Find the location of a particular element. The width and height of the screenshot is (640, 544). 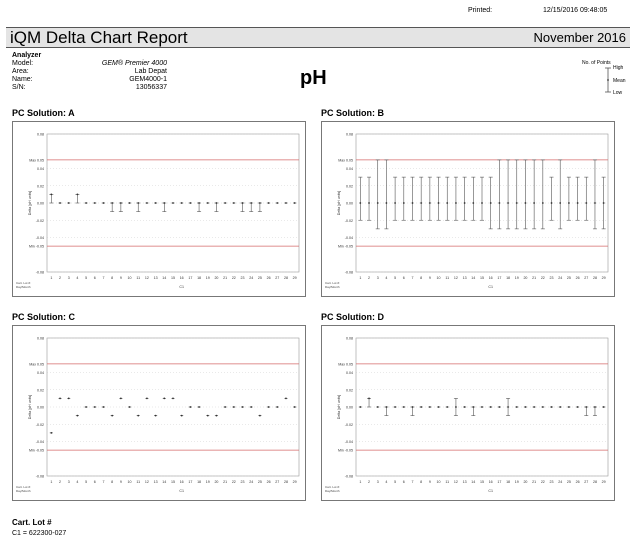

analyzer-heading: Analyzer is located at coordinates (27, 55).